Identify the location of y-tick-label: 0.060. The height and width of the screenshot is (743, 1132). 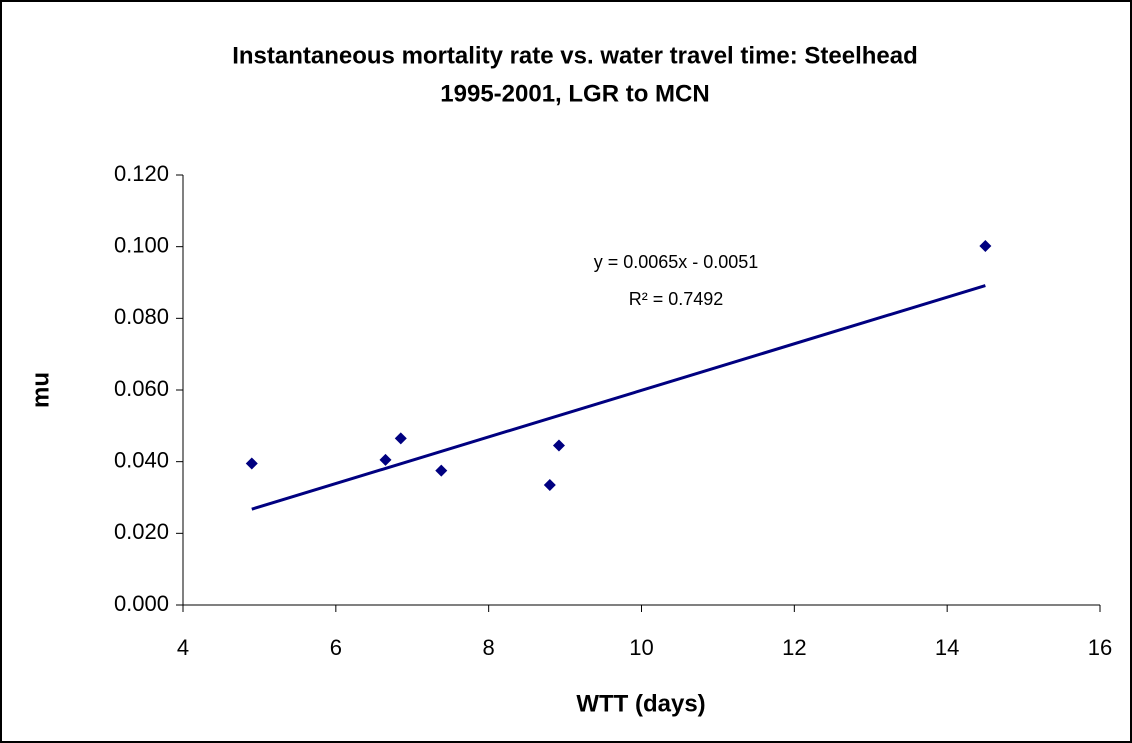
(141, 388).